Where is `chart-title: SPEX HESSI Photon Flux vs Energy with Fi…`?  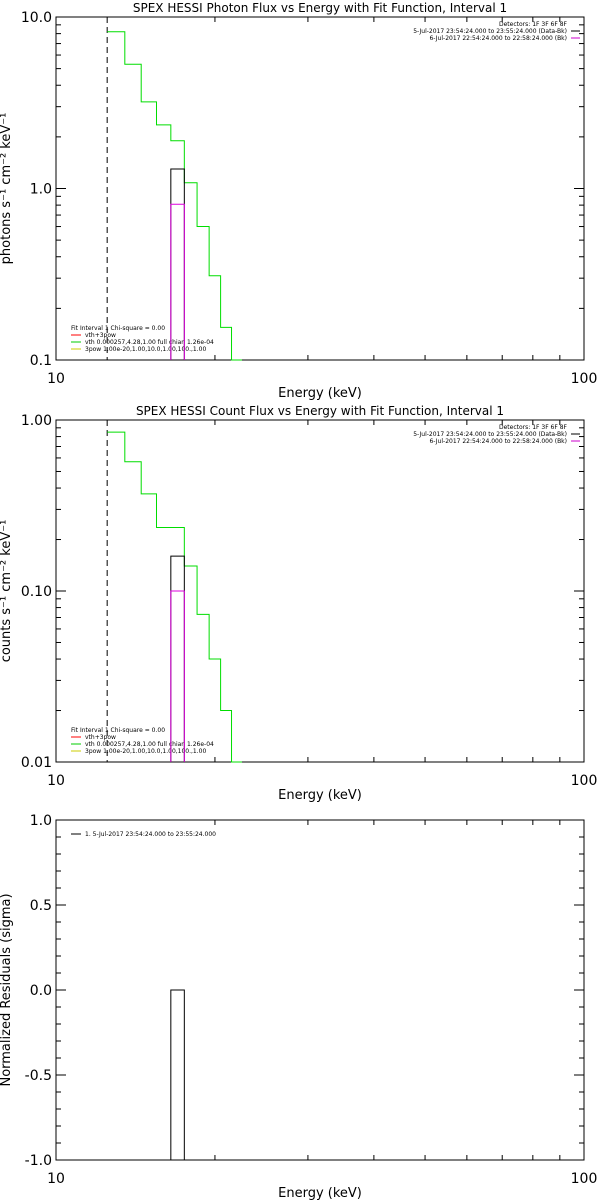 chart-title: SPEX HESSI Photon Flux vs Energy with Fi… is located at coordinates (320, 8).